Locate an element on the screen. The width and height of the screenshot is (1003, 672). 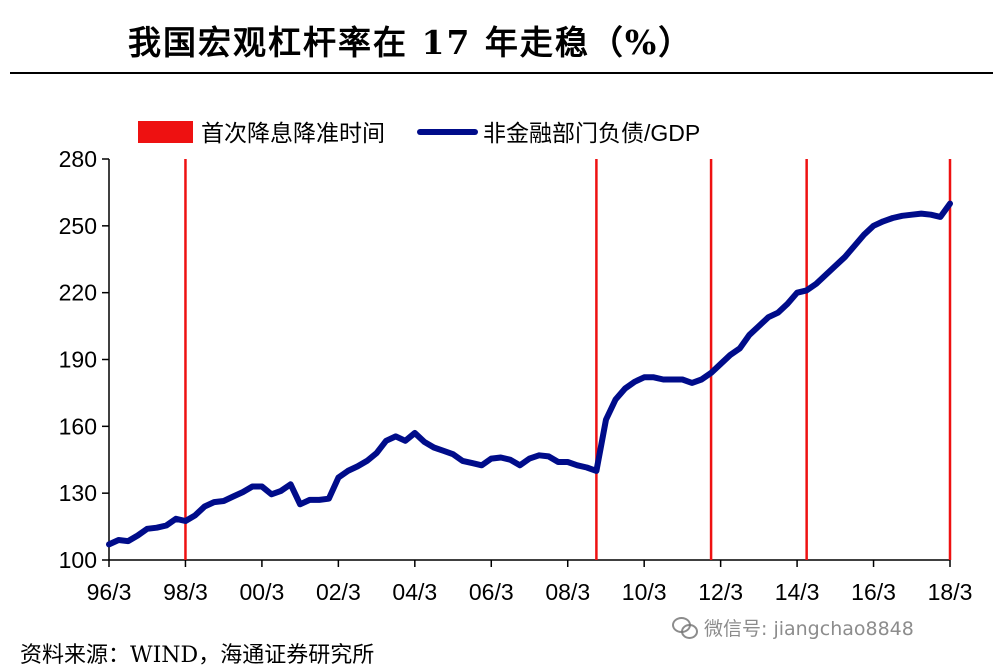
y-tick-label: 160 is located at coordinates (78, 426).